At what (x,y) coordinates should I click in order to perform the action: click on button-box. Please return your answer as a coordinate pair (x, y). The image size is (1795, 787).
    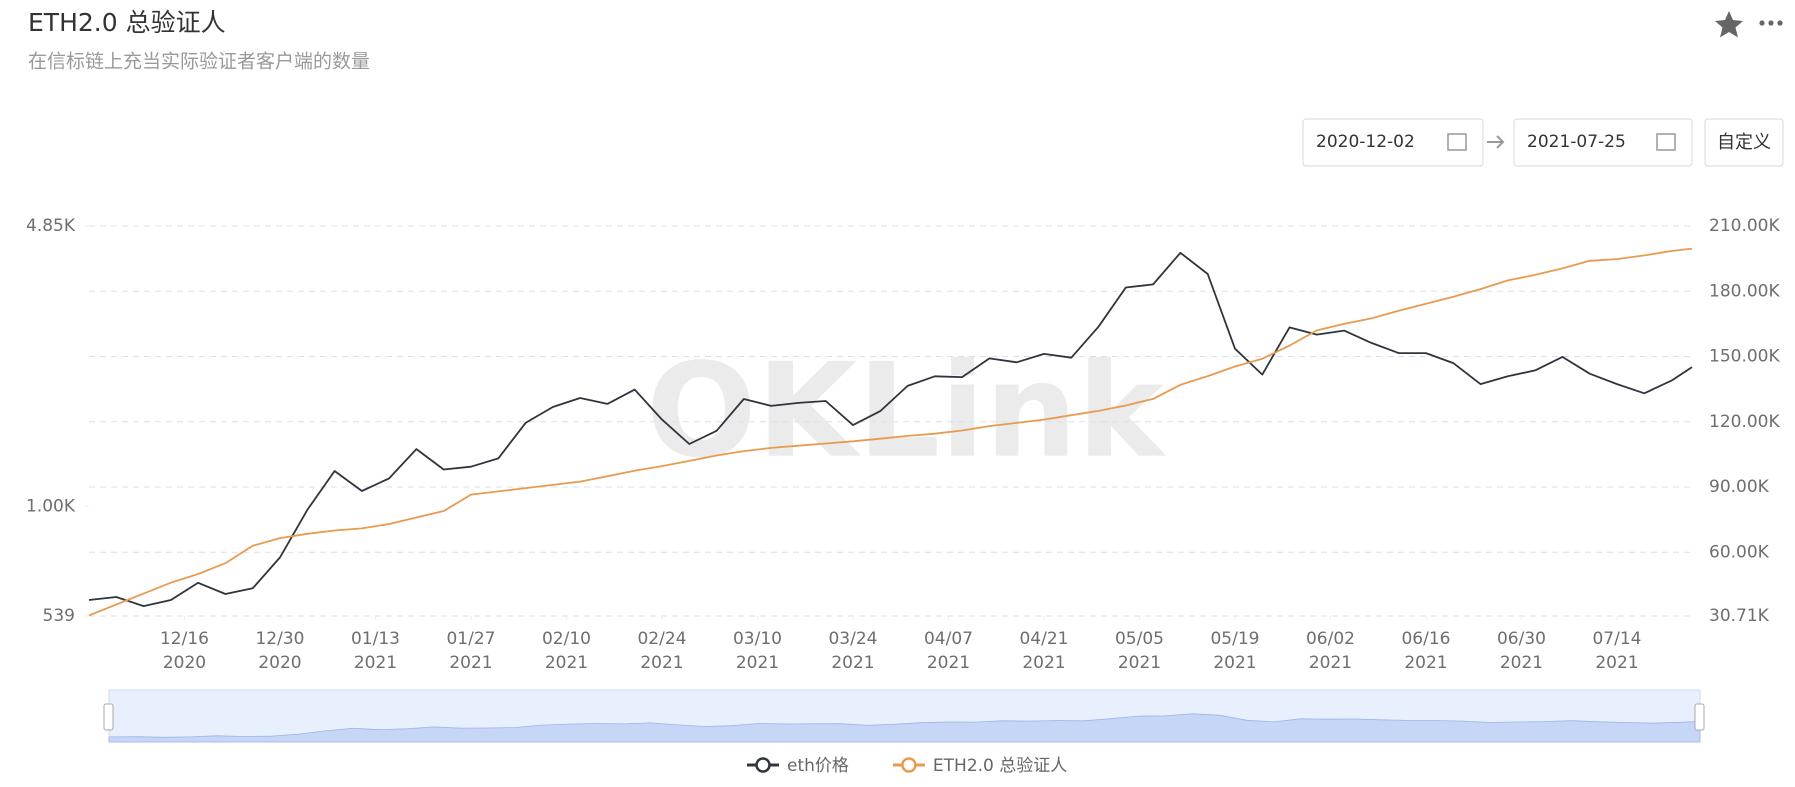
    Looking at the image, I should click on (1744, 142).